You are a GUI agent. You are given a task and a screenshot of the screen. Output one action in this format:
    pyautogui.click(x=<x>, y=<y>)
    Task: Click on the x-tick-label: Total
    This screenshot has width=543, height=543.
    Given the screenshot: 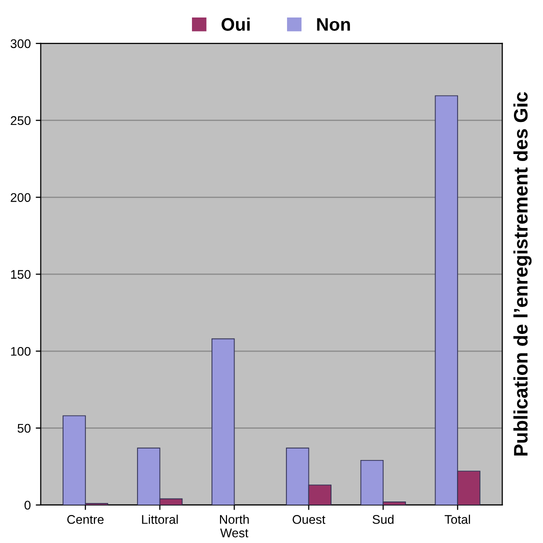 What is the action you would take?
    pyautogui.click(x=457, y=519)
    